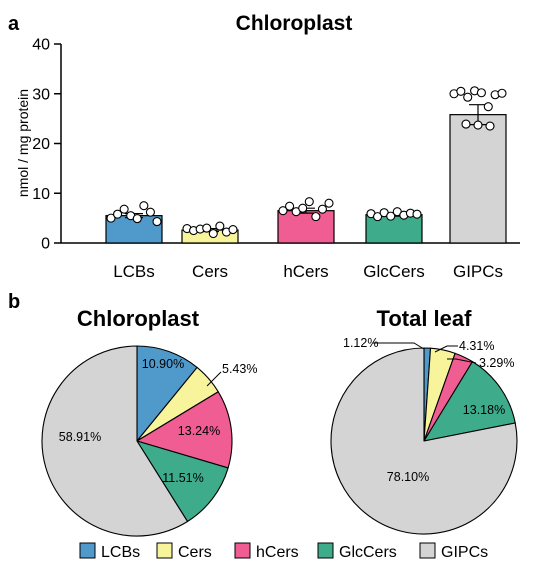 This screenshot has width=550, height=576. What do you see at coordinates (80, 437) in the screenshot?
I see `pie1-label-gipcs: 58.91%` at bounding box center [80, 437].